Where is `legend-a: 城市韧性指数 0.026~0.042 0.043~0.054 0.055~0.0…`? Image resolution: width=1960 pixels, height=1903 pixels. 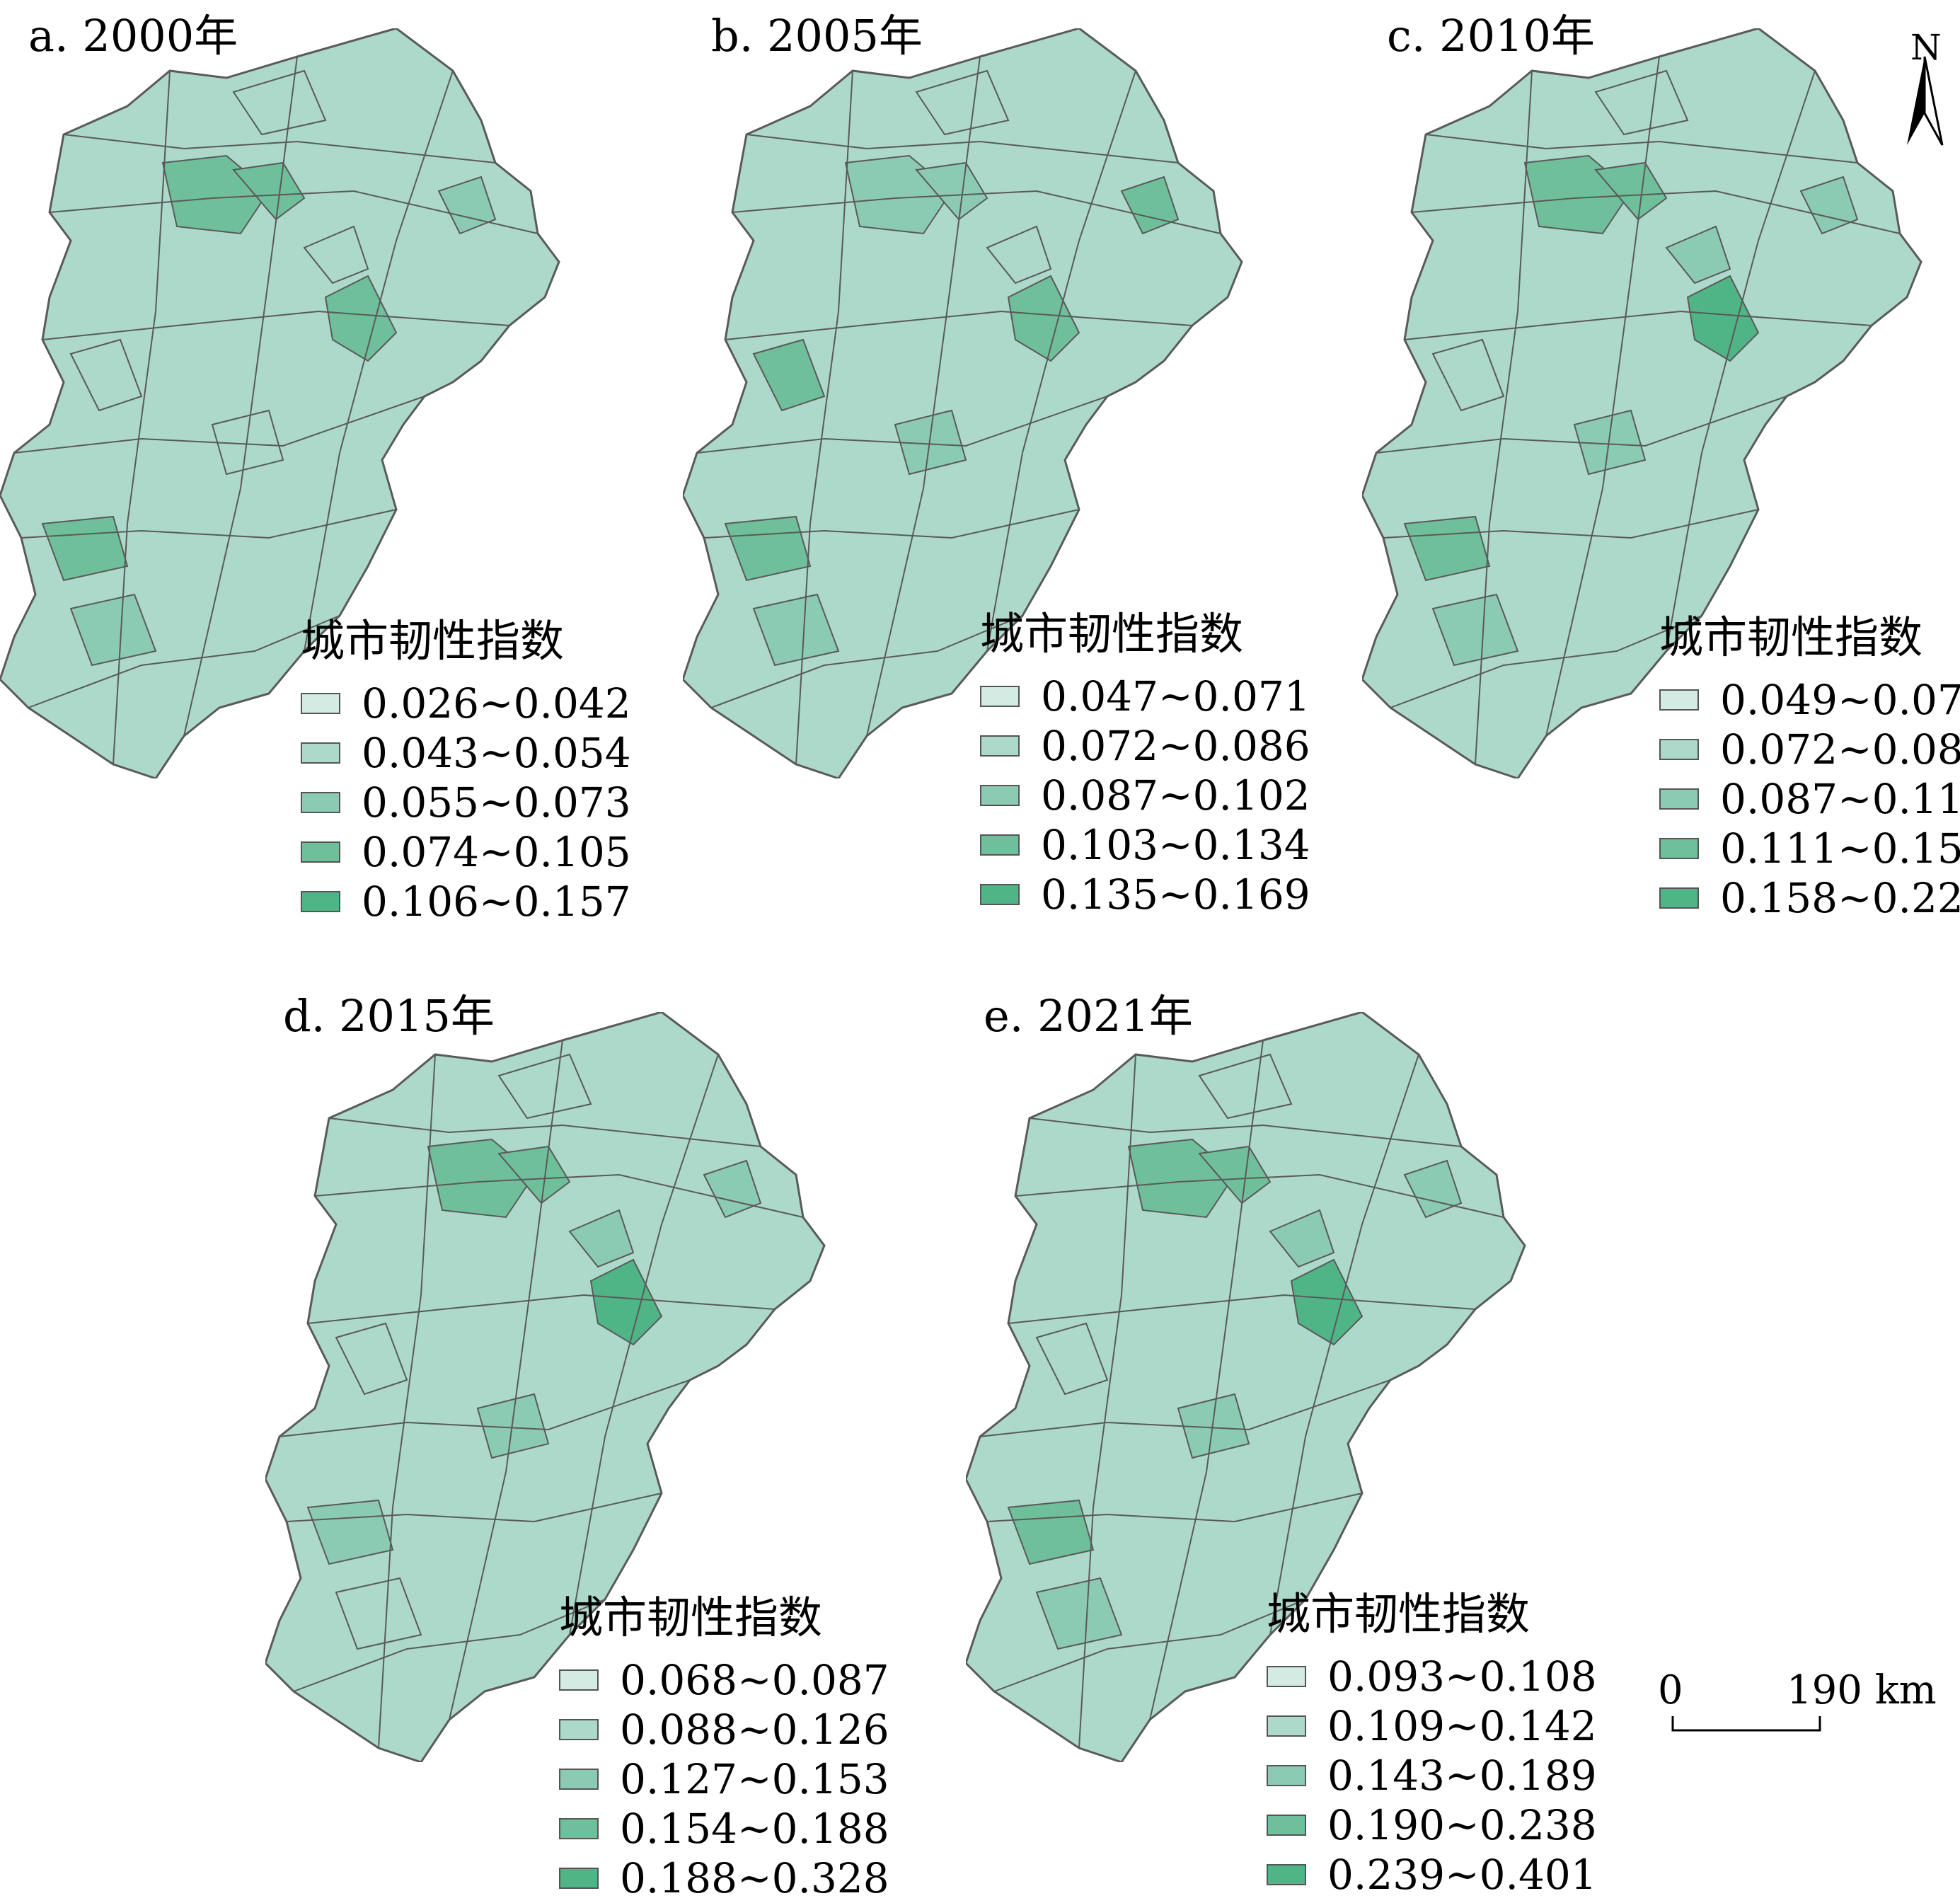 legend-a: 城市韧性指数 0.026~0.042 0.043~0.054 0.055~0.0… is located at coordinates (466, 765).